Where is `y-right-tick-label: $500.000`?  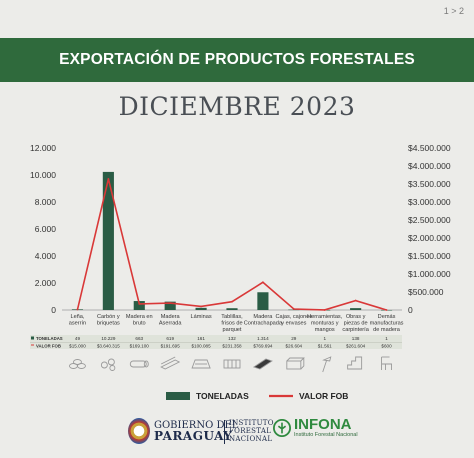
y-right-tick-label: $500.000 is located at coordinates (426, 292).